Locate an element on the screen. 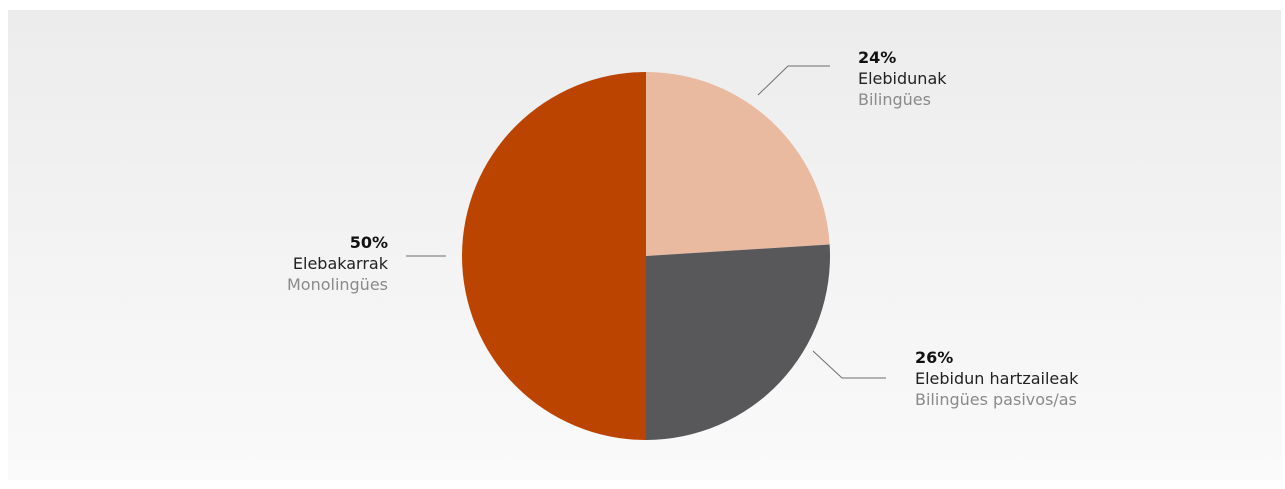 This screenshot has width=1285, height=489. leader-line-elebidun-hartzaileak is located at coordinates (849, 364).